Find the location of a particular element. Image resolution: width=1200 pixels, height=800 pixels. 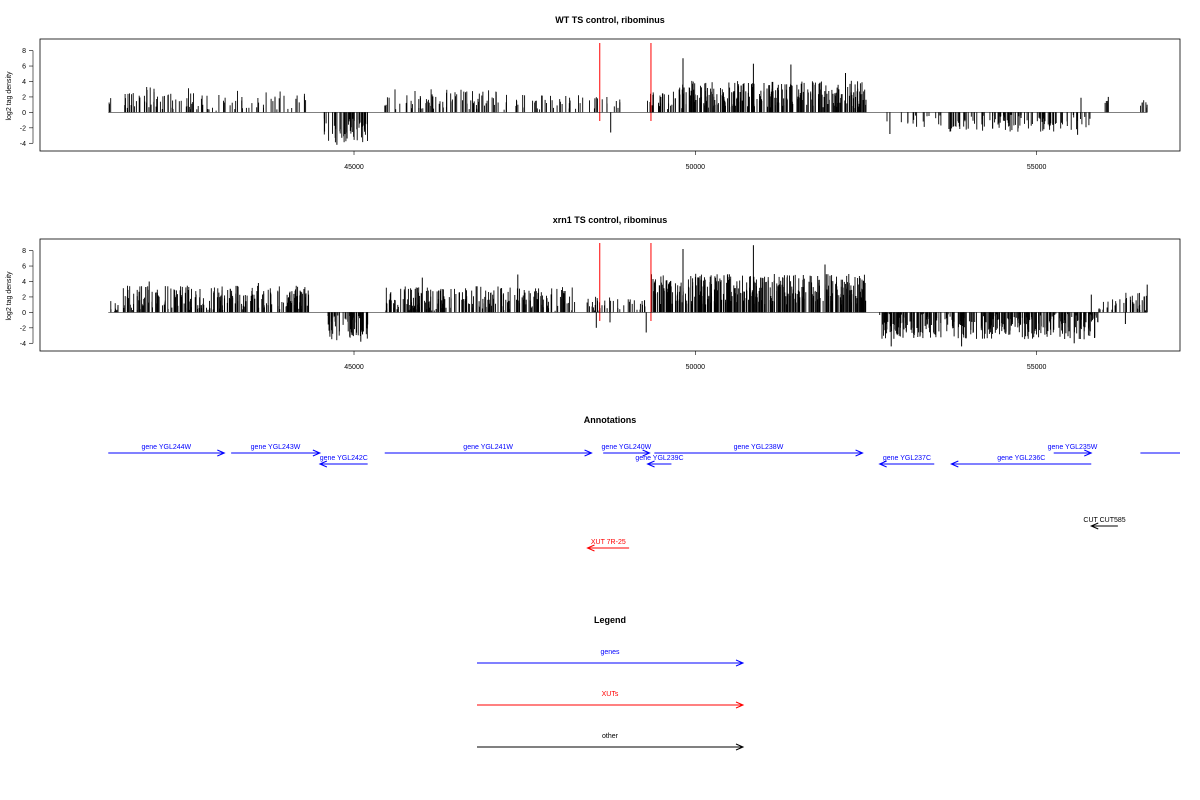

wt-x-tick-label: 45000 is located at coordinates (354, 167).